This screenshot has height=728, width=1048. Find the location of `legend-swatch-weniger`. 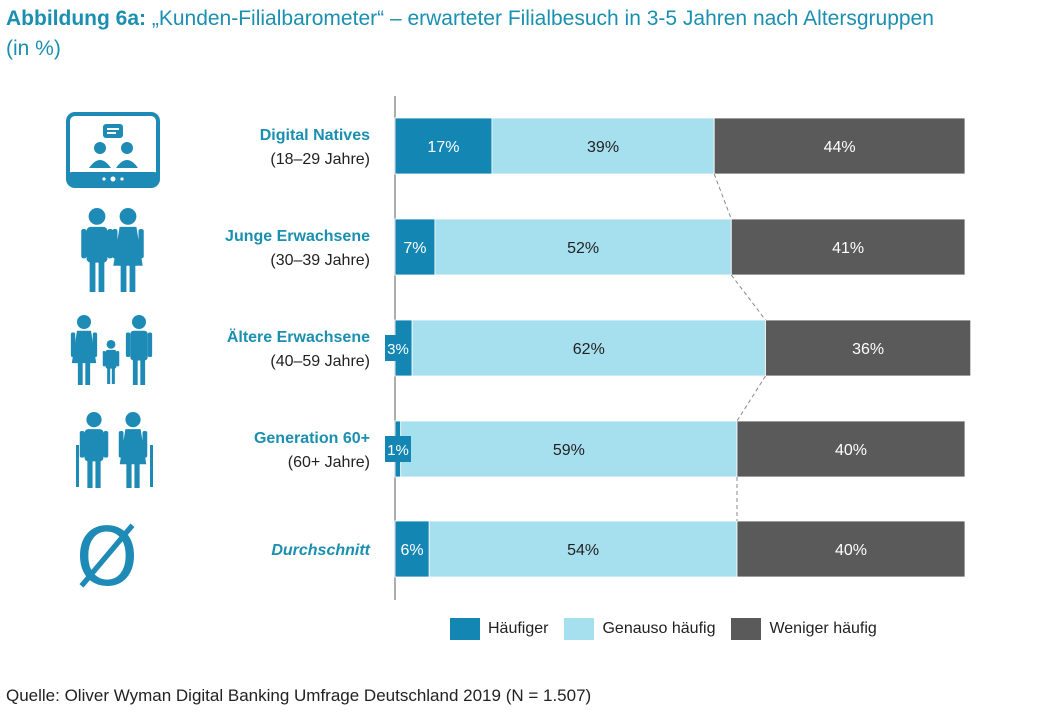

legend-swatch-weniger is located at coordinates (746, 629).